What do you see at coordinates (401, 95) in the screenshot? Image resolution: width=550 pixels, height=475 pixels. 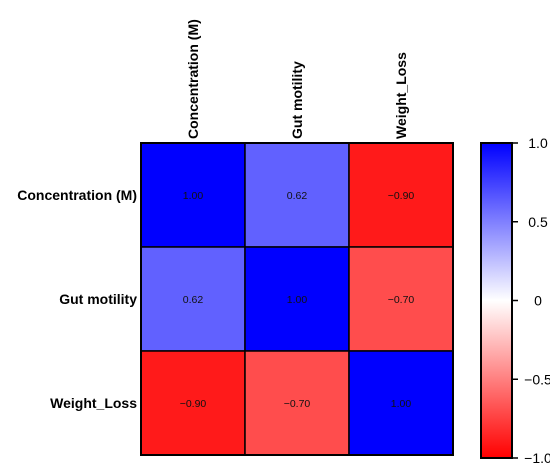 I see `column-label: Weight_Loss` at bounding box center [401, 95].